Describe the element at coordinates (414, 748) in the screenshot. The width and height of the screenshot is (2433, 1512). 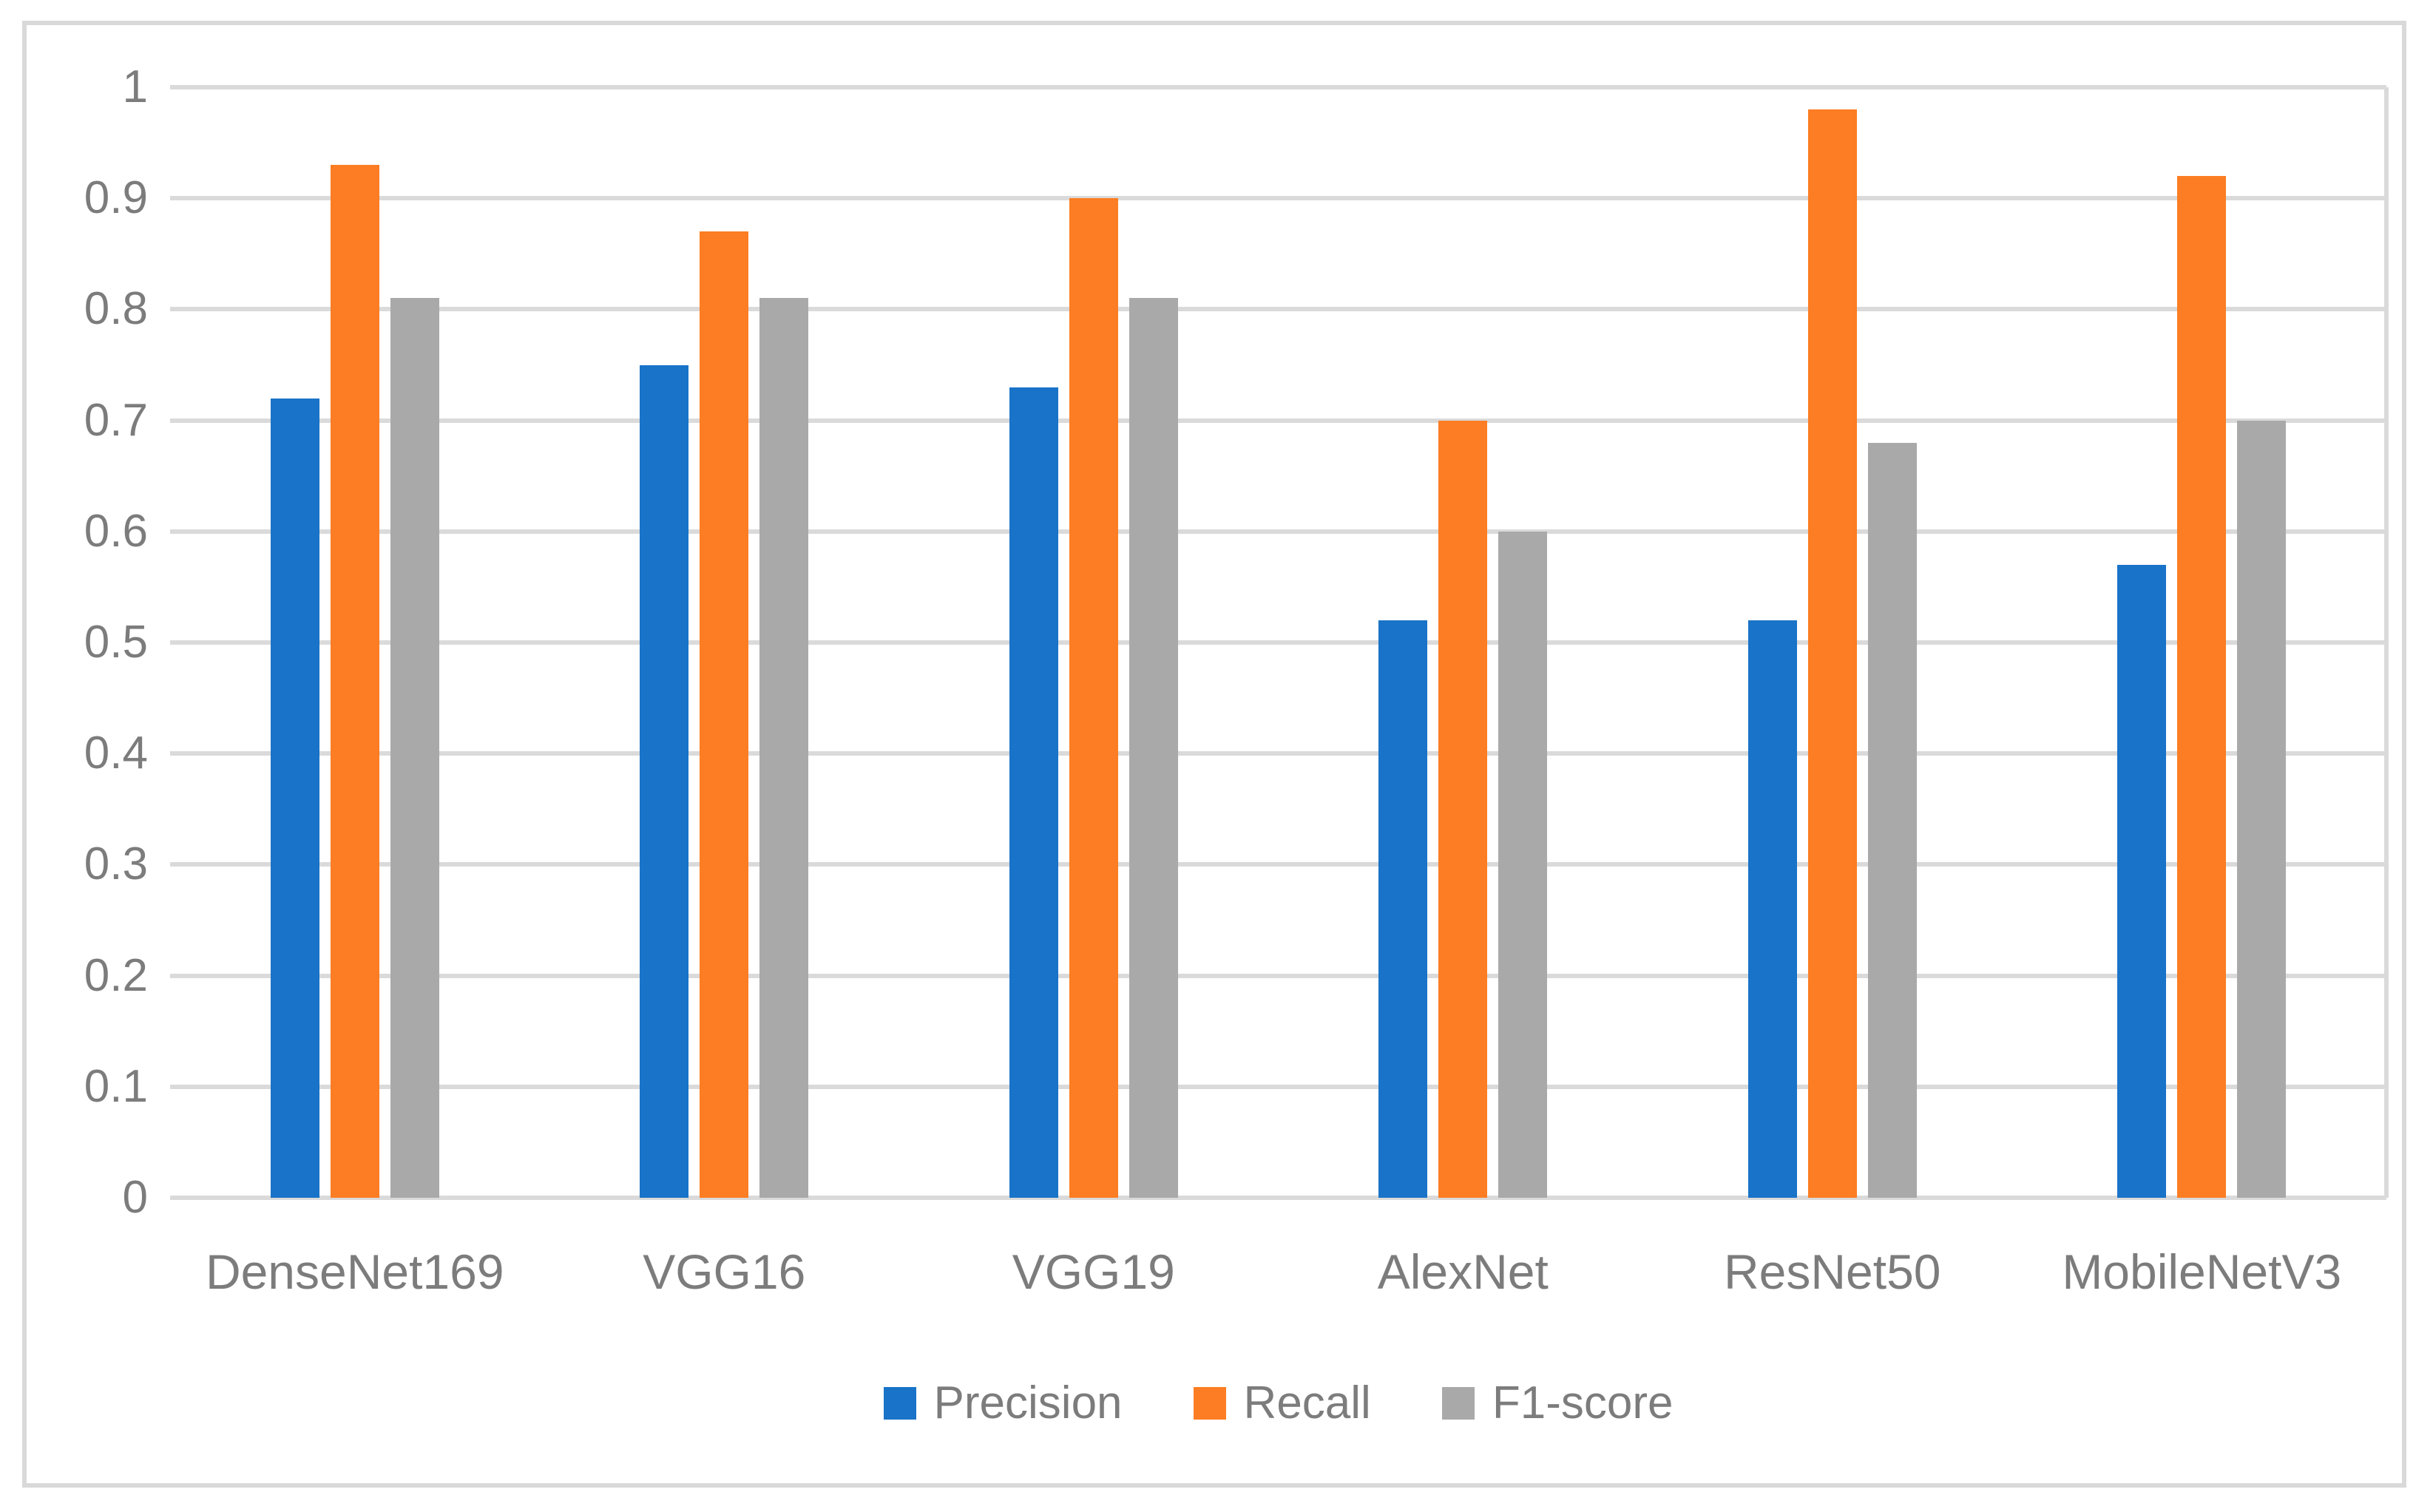
I see `bar-f1-score-densenet169` at that location.